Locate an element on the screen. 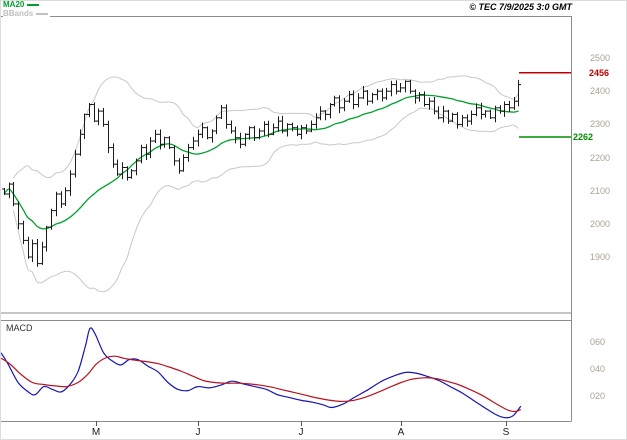 The width and height of the screenshot is (627, 440). legend-item-ma20: MA20 is located at coordinates (27, 4).